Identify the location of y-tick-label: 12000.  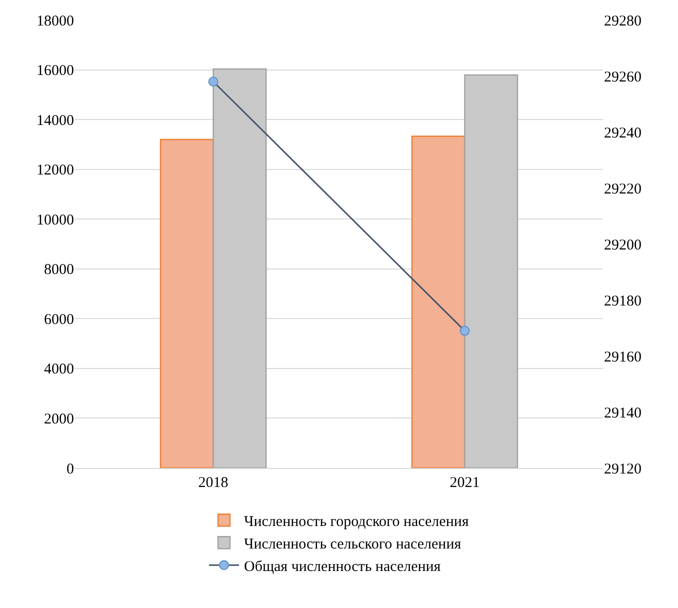
(55, 170).